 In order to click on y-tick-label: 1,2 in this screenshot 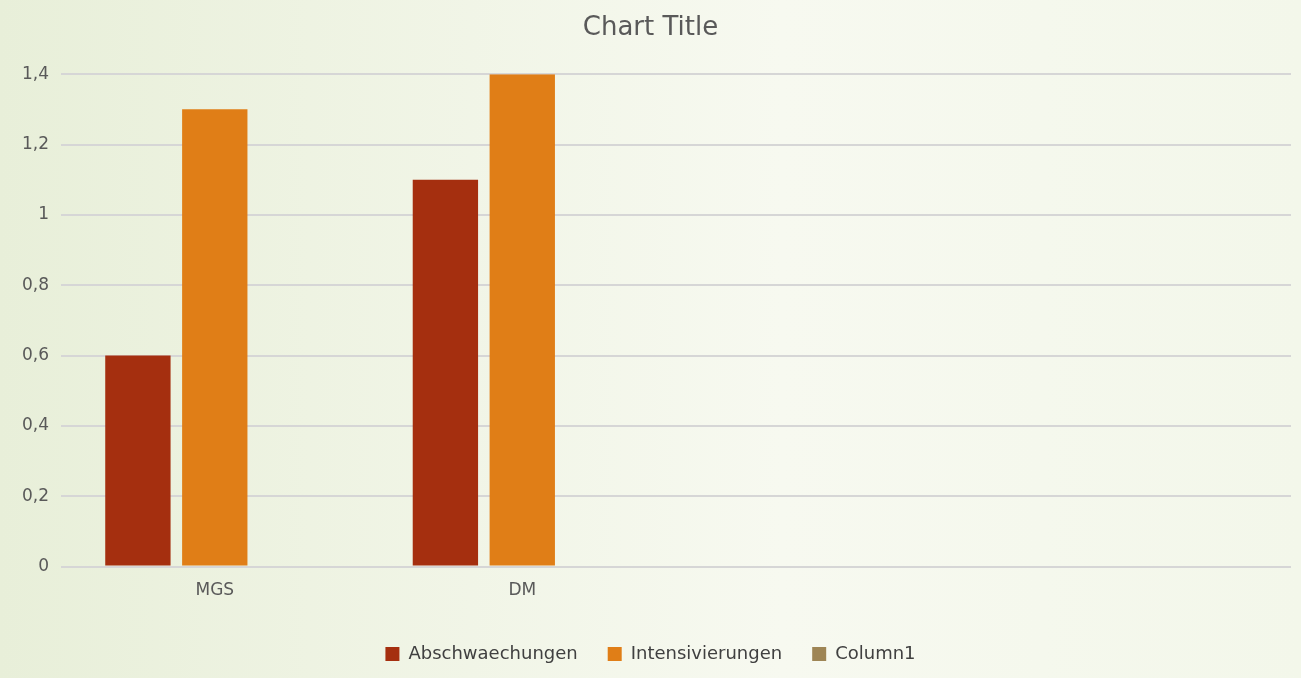, I will do `click(35, 142)`.